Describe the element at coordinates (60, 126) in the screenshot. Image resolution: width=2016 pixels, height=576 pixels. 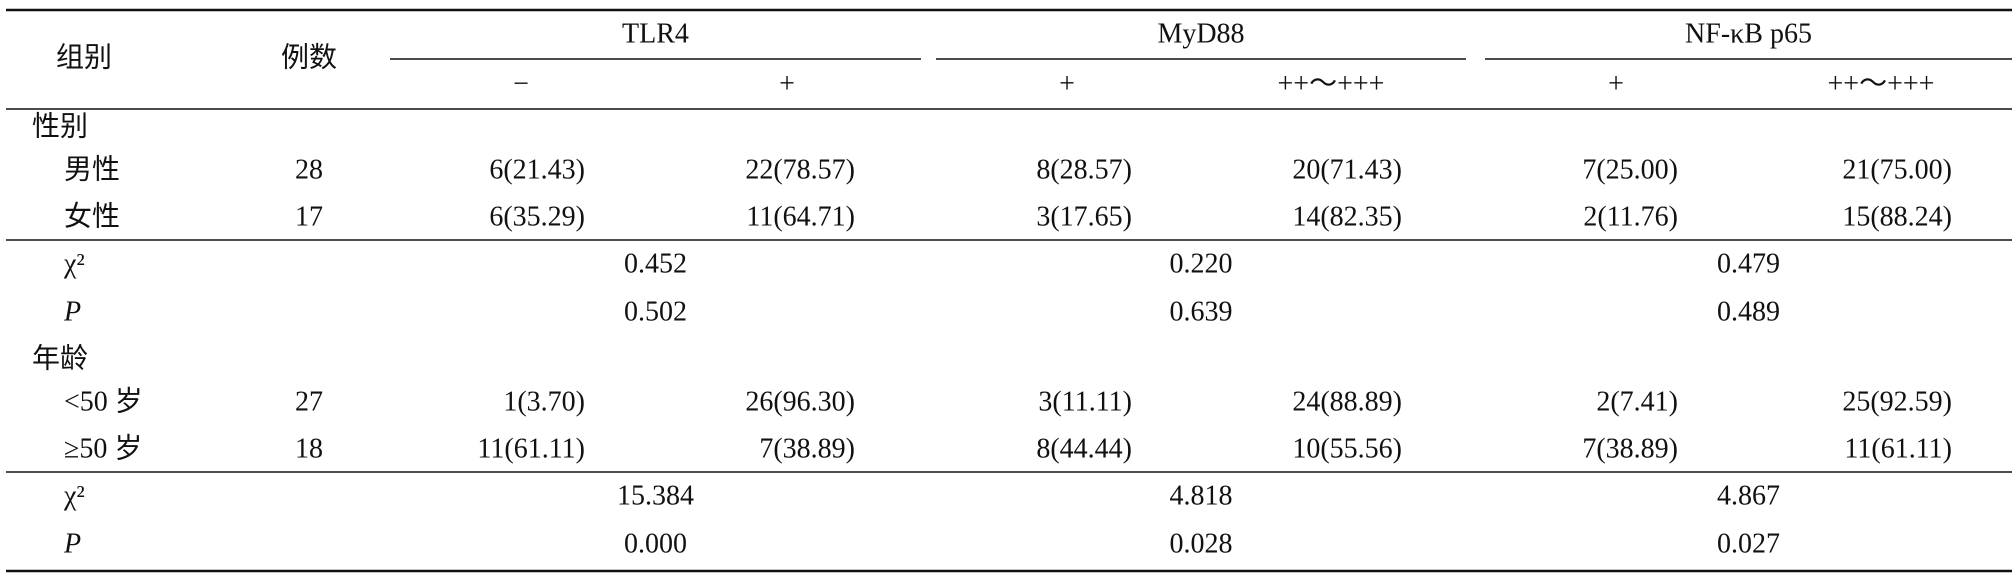
I see `section-title: 性别` at that location.